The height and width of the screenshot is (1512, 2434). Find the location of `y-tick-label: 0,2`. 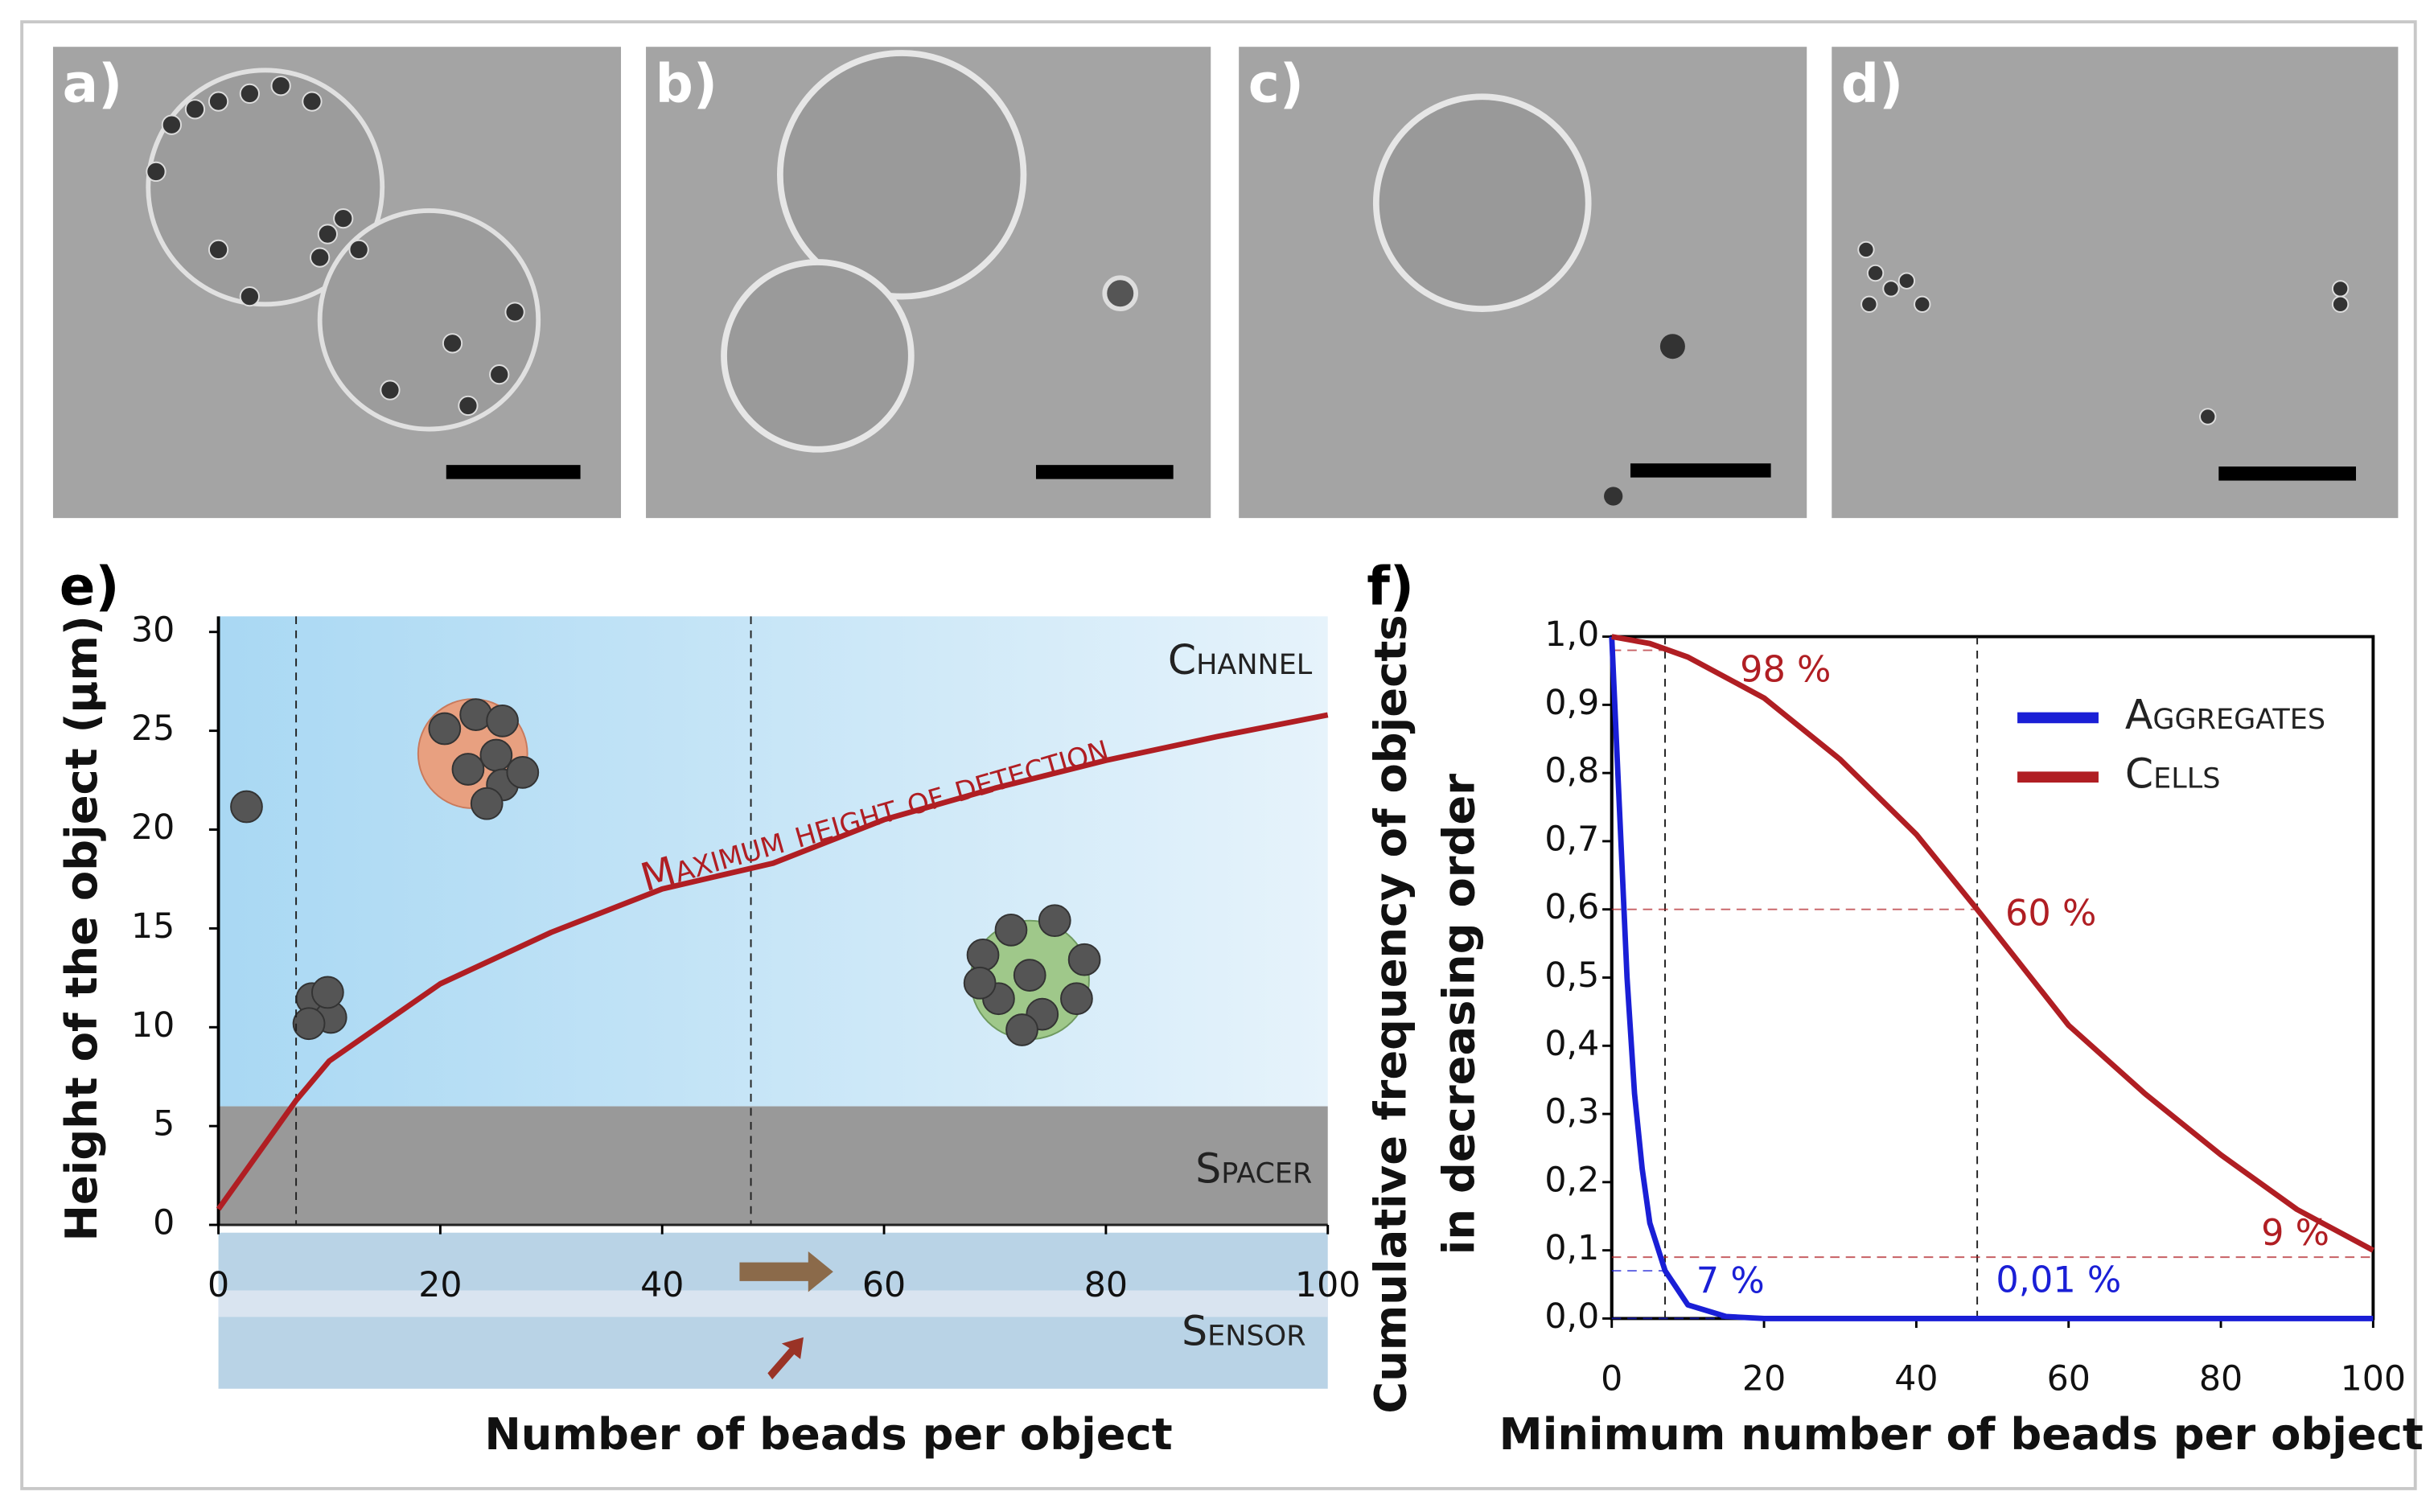

y-tick-label: 0,2 is located at coordinates (1571, 1180).